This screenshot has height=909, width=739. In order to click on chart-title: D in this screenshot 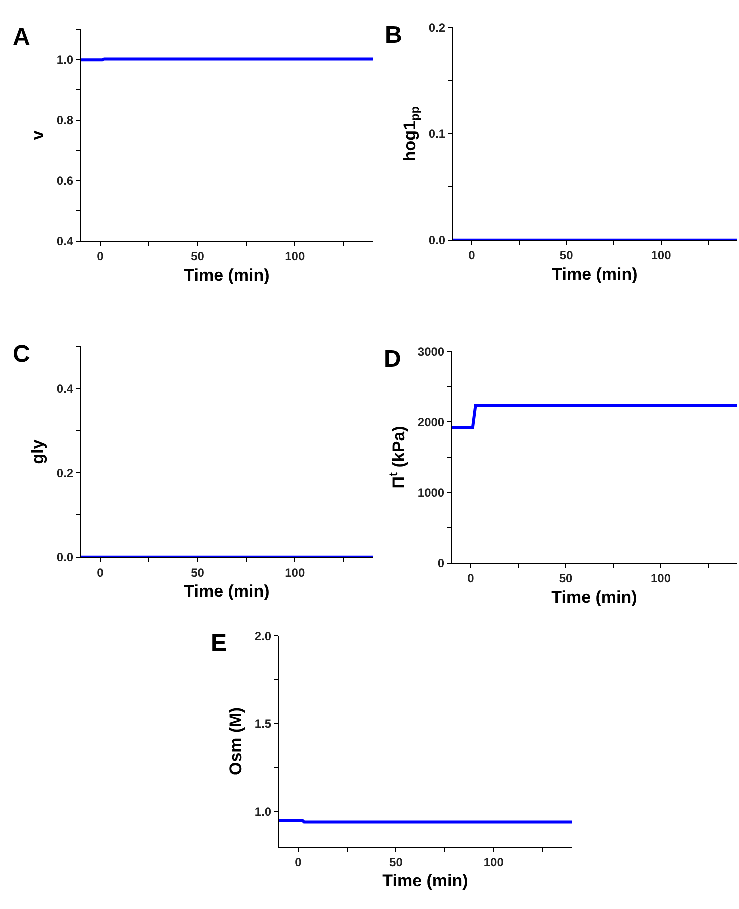, I will do `click(393, 359)`.